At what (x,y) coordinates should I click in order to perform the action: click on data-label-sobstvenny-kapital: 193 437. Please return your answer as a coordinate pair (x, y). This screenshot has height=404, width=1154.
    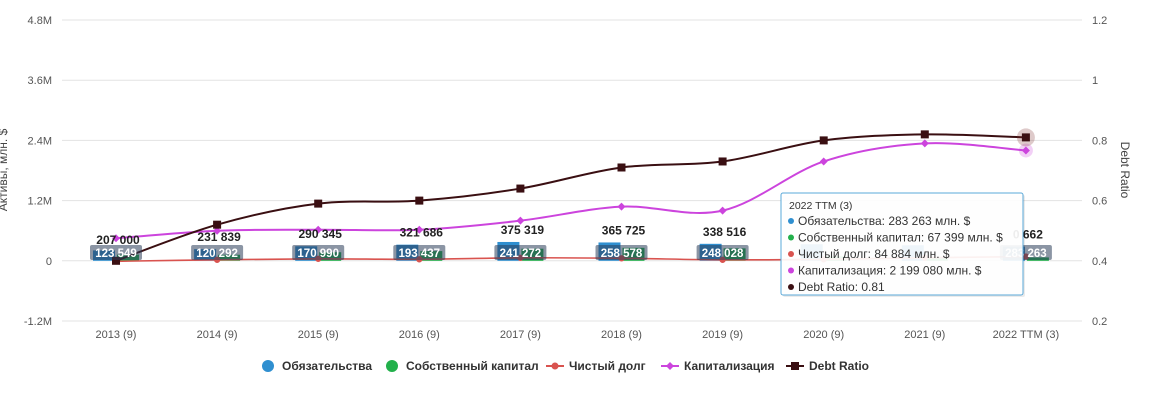
    Looking at the image, I should click on (420, 254).